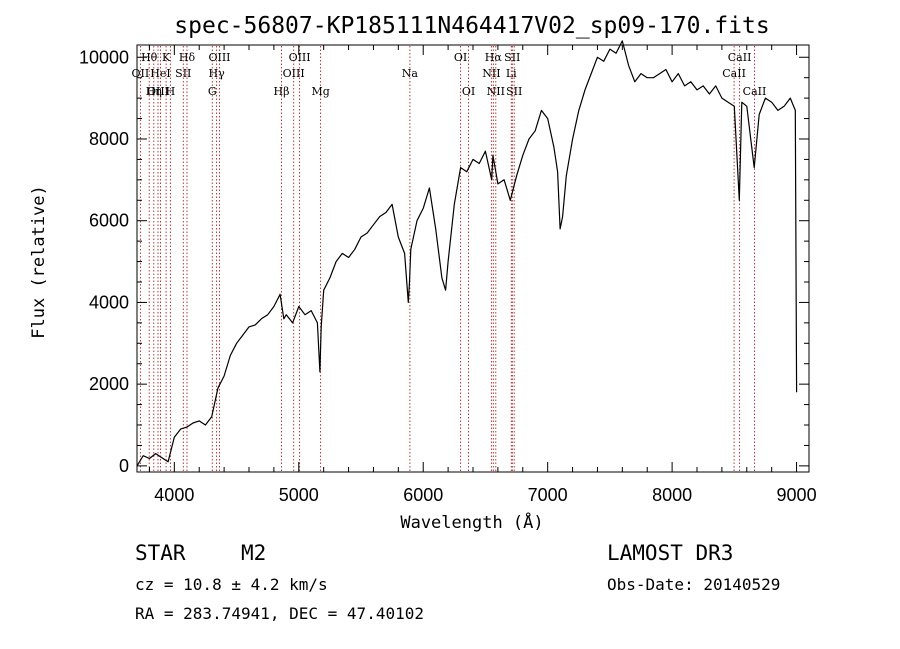 The width and height of the screenshot is (900, 649). Describe the element at coordinates (471, 522) in the screenshot. I see `x-axis-label: Wavelength (Å)` at that location.